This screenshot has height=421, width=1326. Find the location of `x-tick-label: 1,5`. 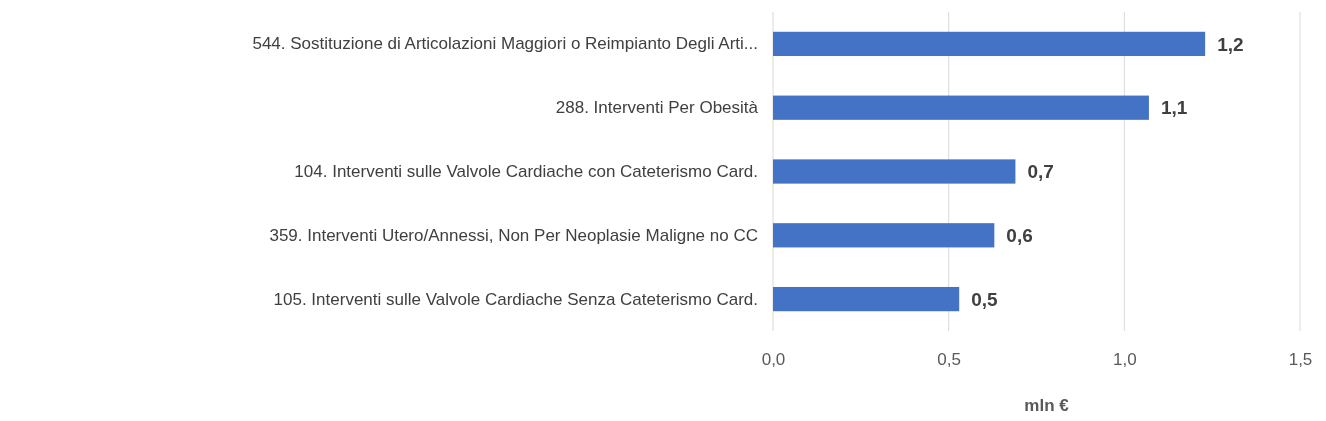

x-tick-label: 1,5 is located at coordinates (1300, 360).